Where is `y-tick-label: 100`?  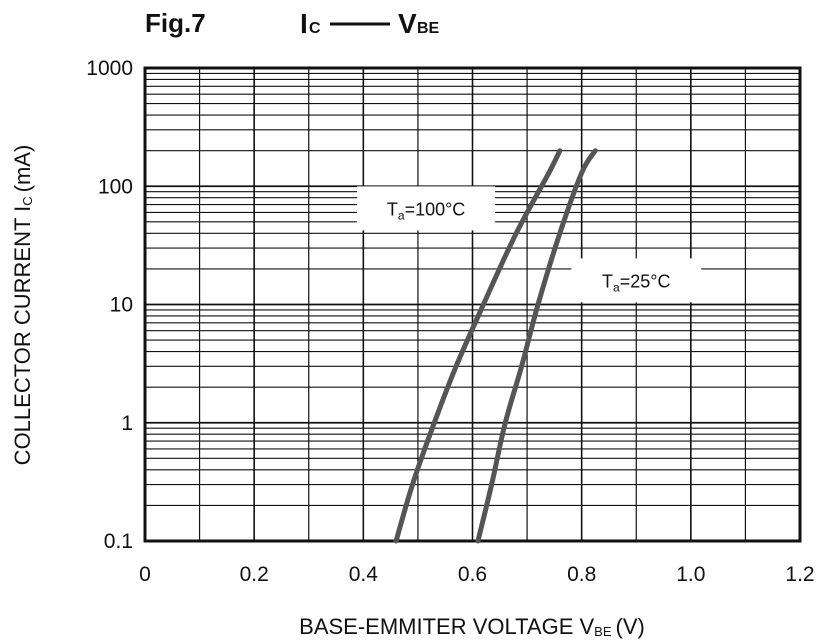
y-tick-label: 100 is located at coordinates (115, 186).